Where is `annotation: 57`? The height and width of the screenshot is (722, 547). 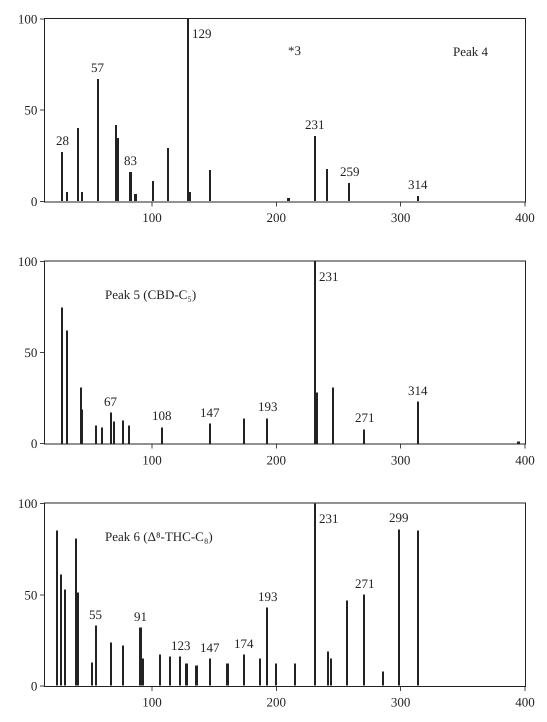
annotation: 57 is located at coordinates (97, 67).